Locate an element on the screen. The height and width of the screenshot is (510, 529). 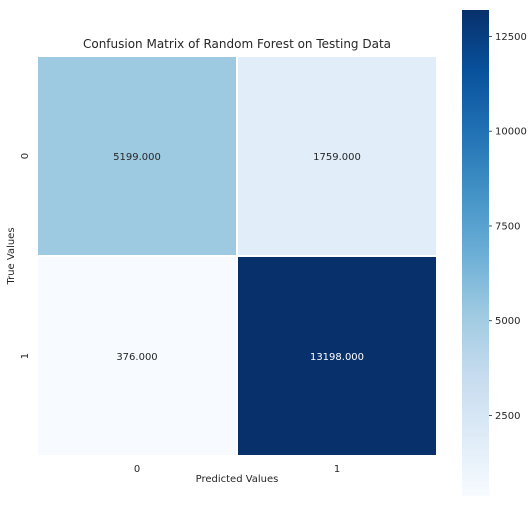
y-tick-label: 0 is located at coordinates (25, 156).